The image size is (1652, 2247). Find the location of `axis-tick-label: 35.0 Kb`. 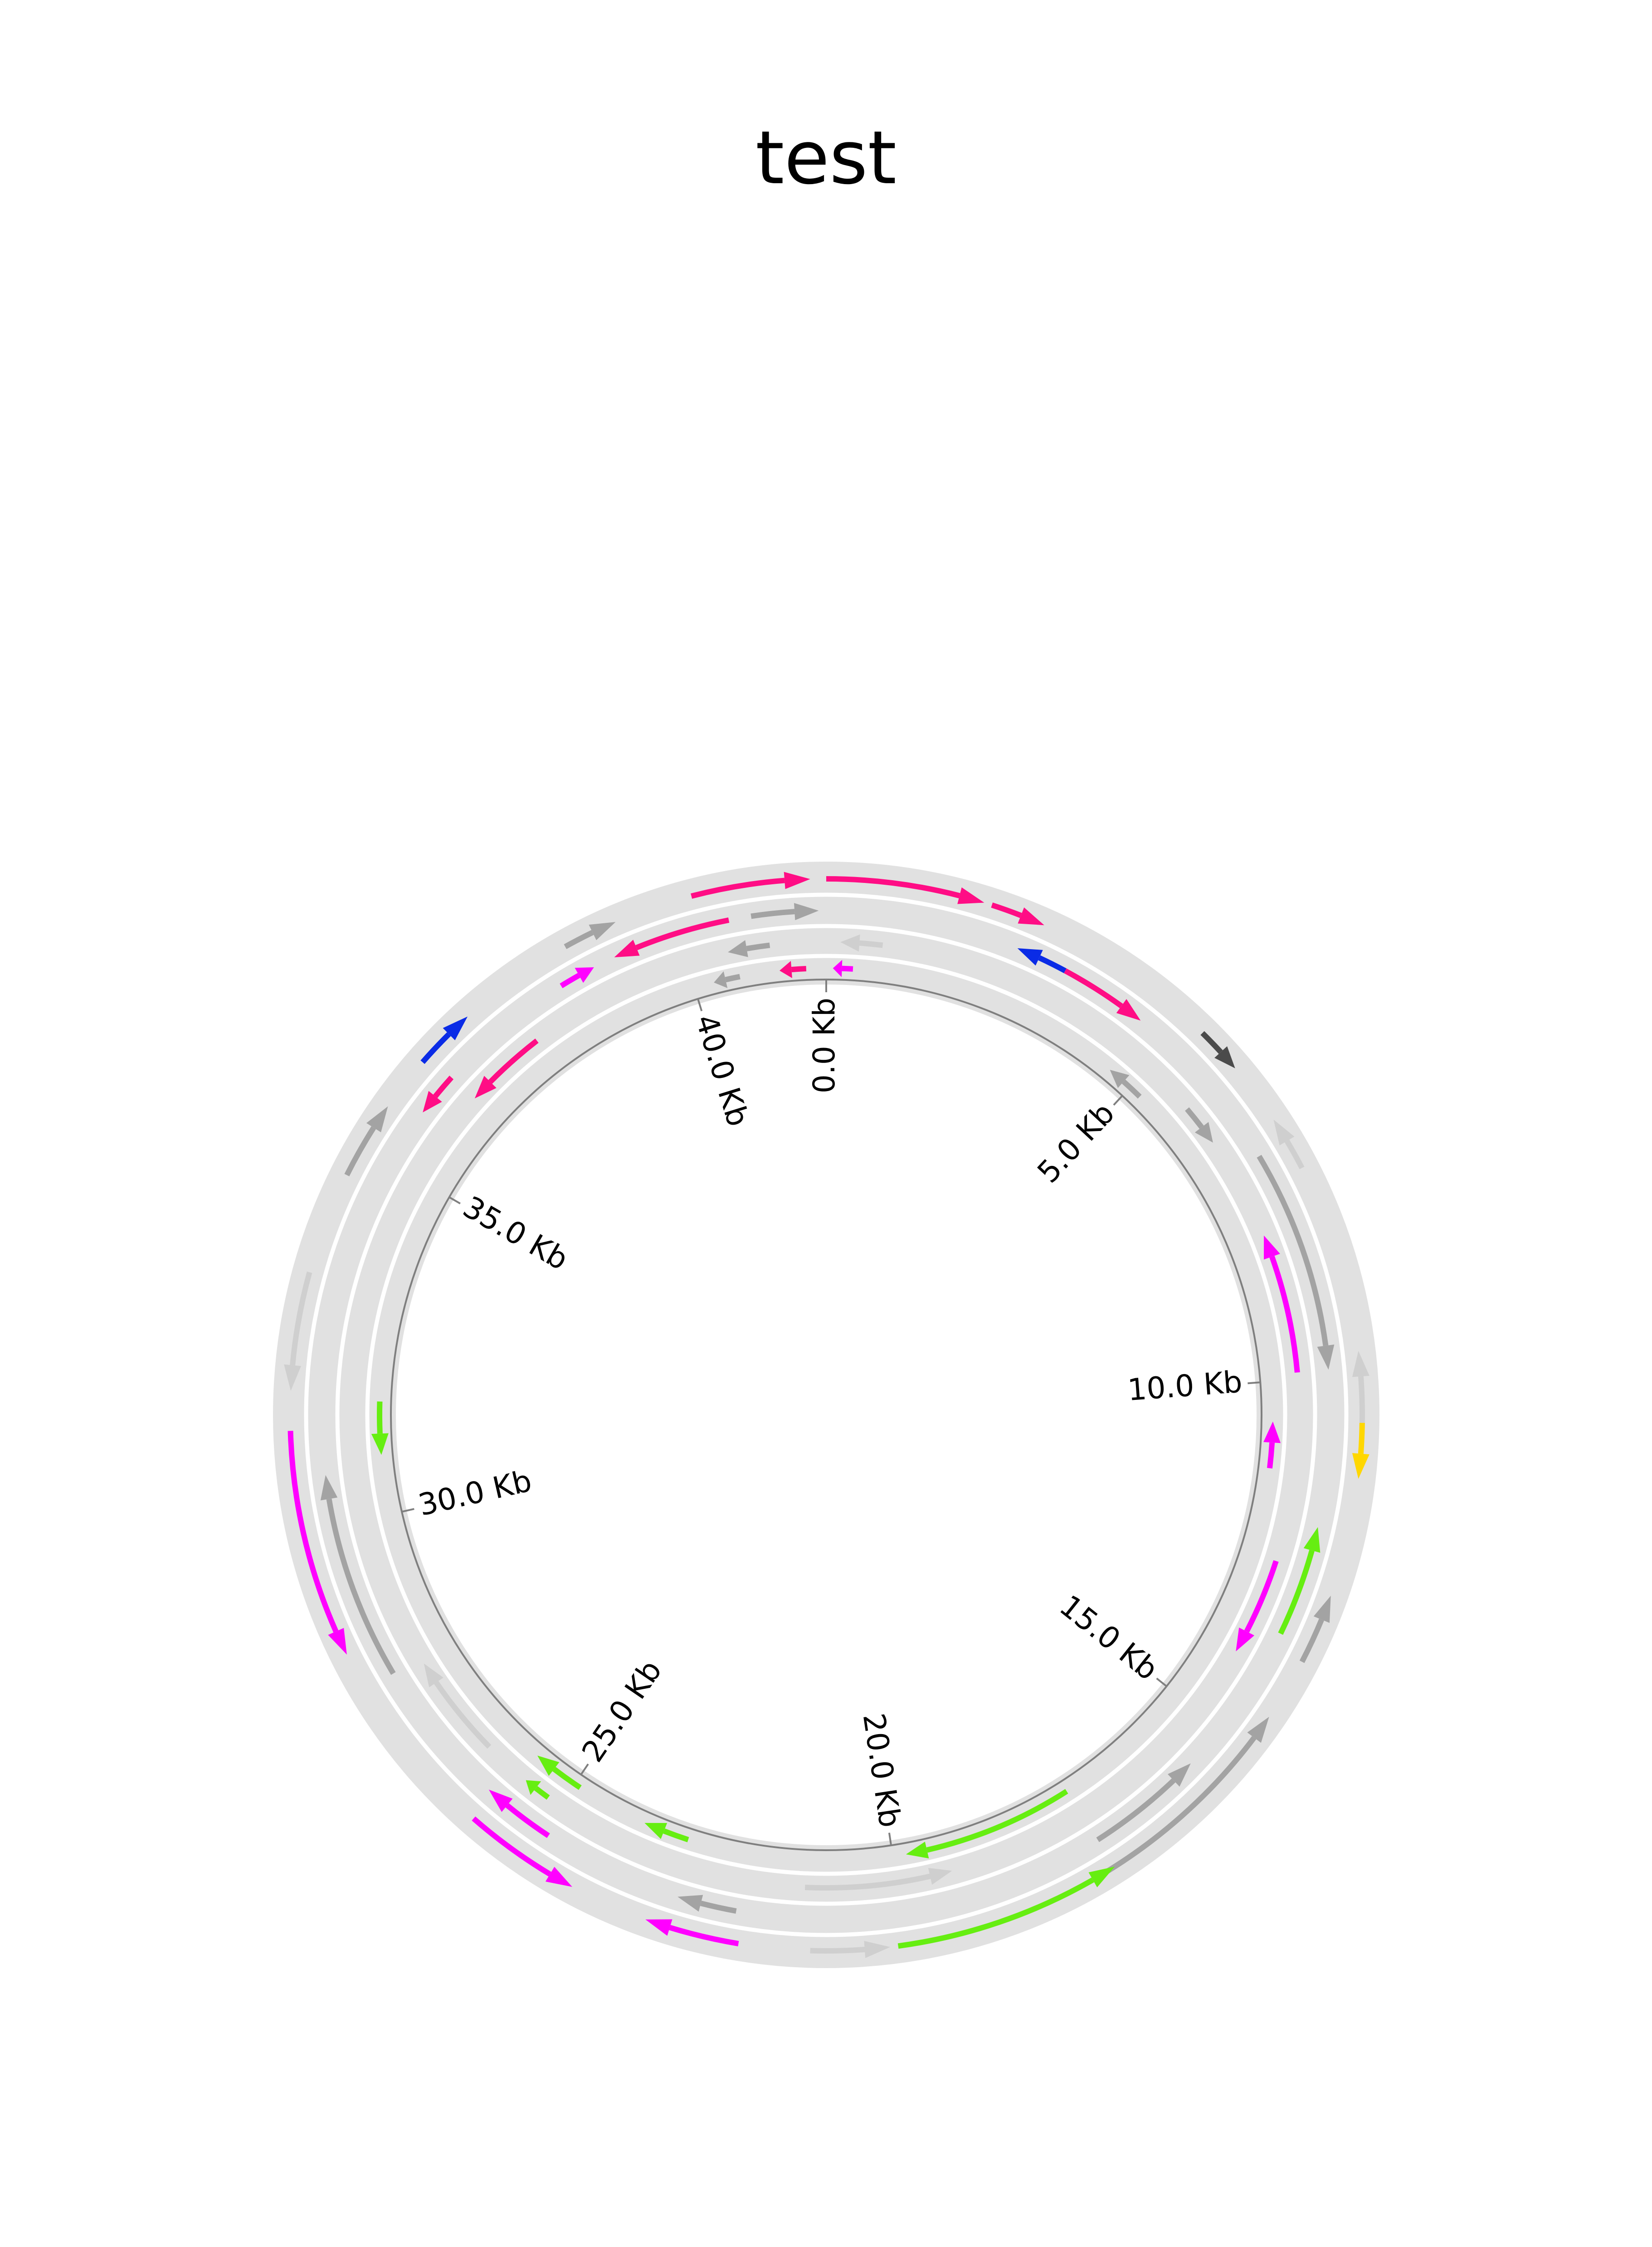

axis-tick-label: 35.0 Kb is located at coordinates (515, 1233).